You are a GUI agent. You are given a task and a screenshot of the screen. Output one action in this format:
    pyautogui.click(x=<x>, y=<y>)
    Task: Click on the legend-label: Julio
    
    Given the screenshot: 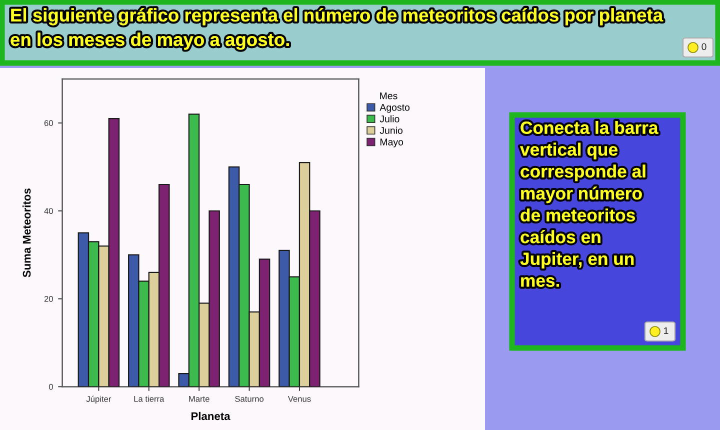 What is the action you would take?
    pyautogui.click(x=390, y=118)
    